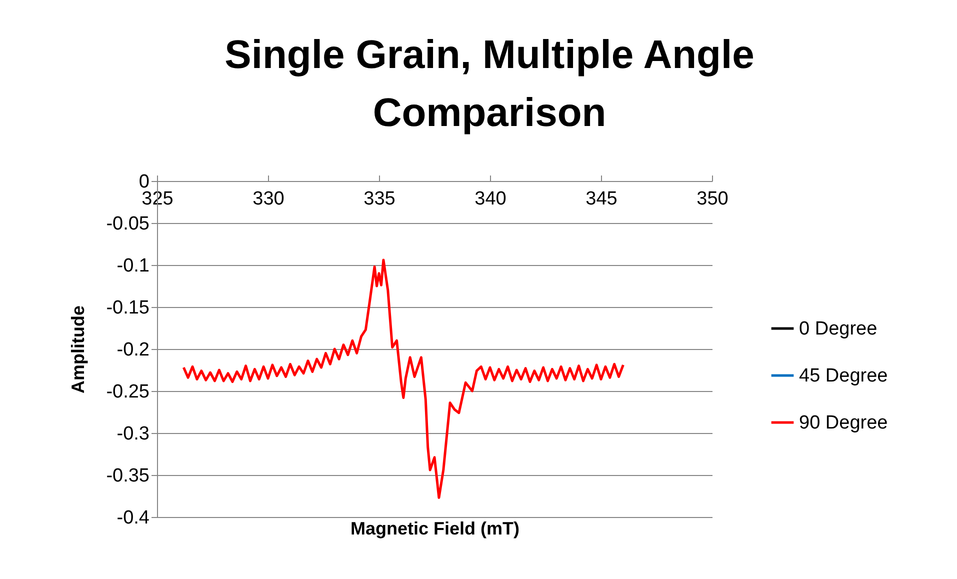 Image resolution: width=957 pixels, height=579 pixels. I want to click on x-tick-label: 335, so click(380, 199).